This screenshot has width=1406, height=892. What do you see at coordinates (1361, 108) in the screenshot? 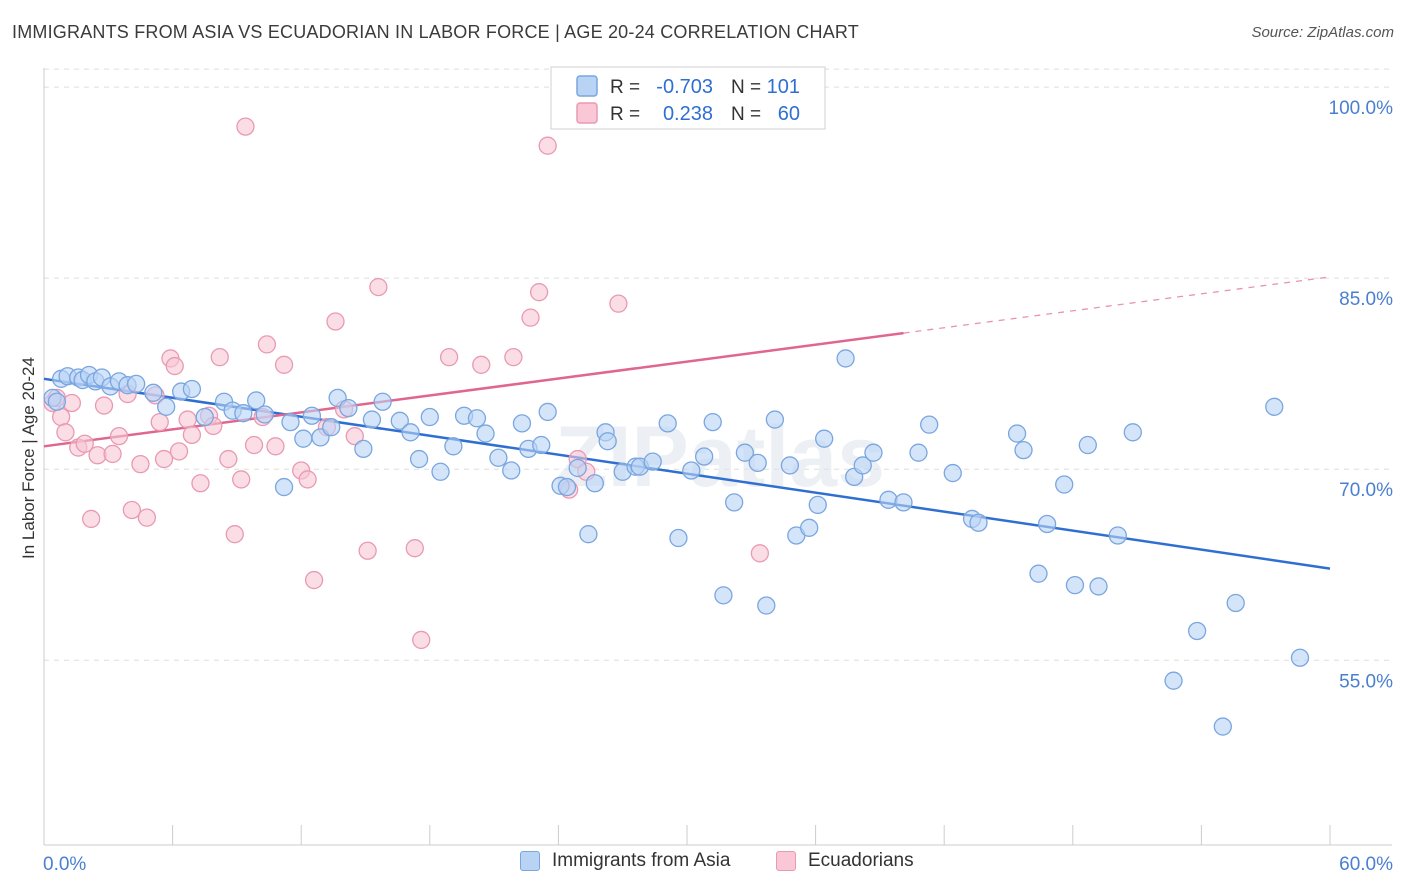
I see `y-tick-label: 100.0%` at bounding box center [1361, 108].